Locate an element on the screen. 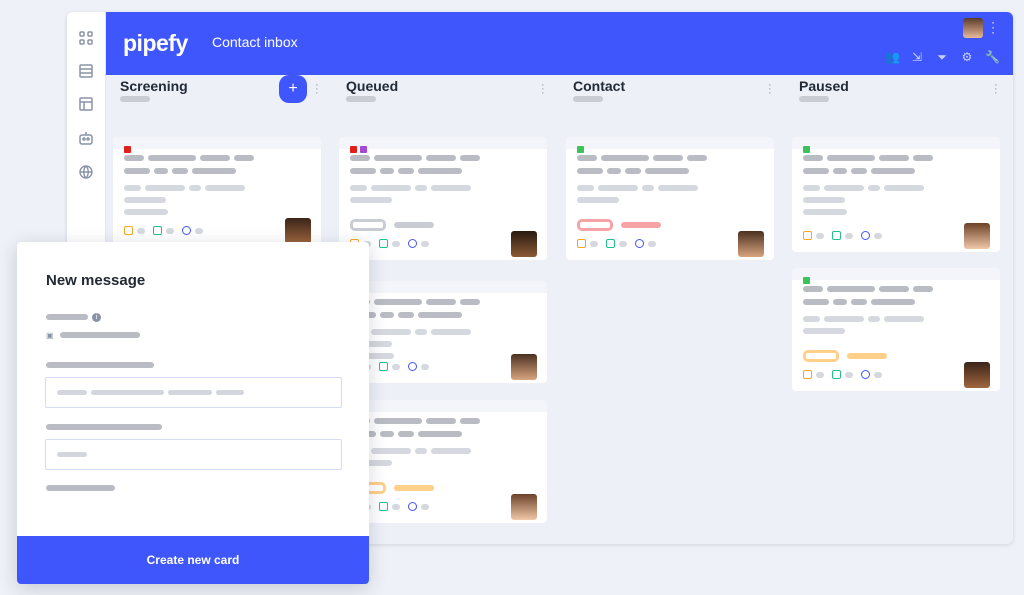 This screenshot has height=595, width=1024. more-icon: · · · is located at coordinates (993, 27).